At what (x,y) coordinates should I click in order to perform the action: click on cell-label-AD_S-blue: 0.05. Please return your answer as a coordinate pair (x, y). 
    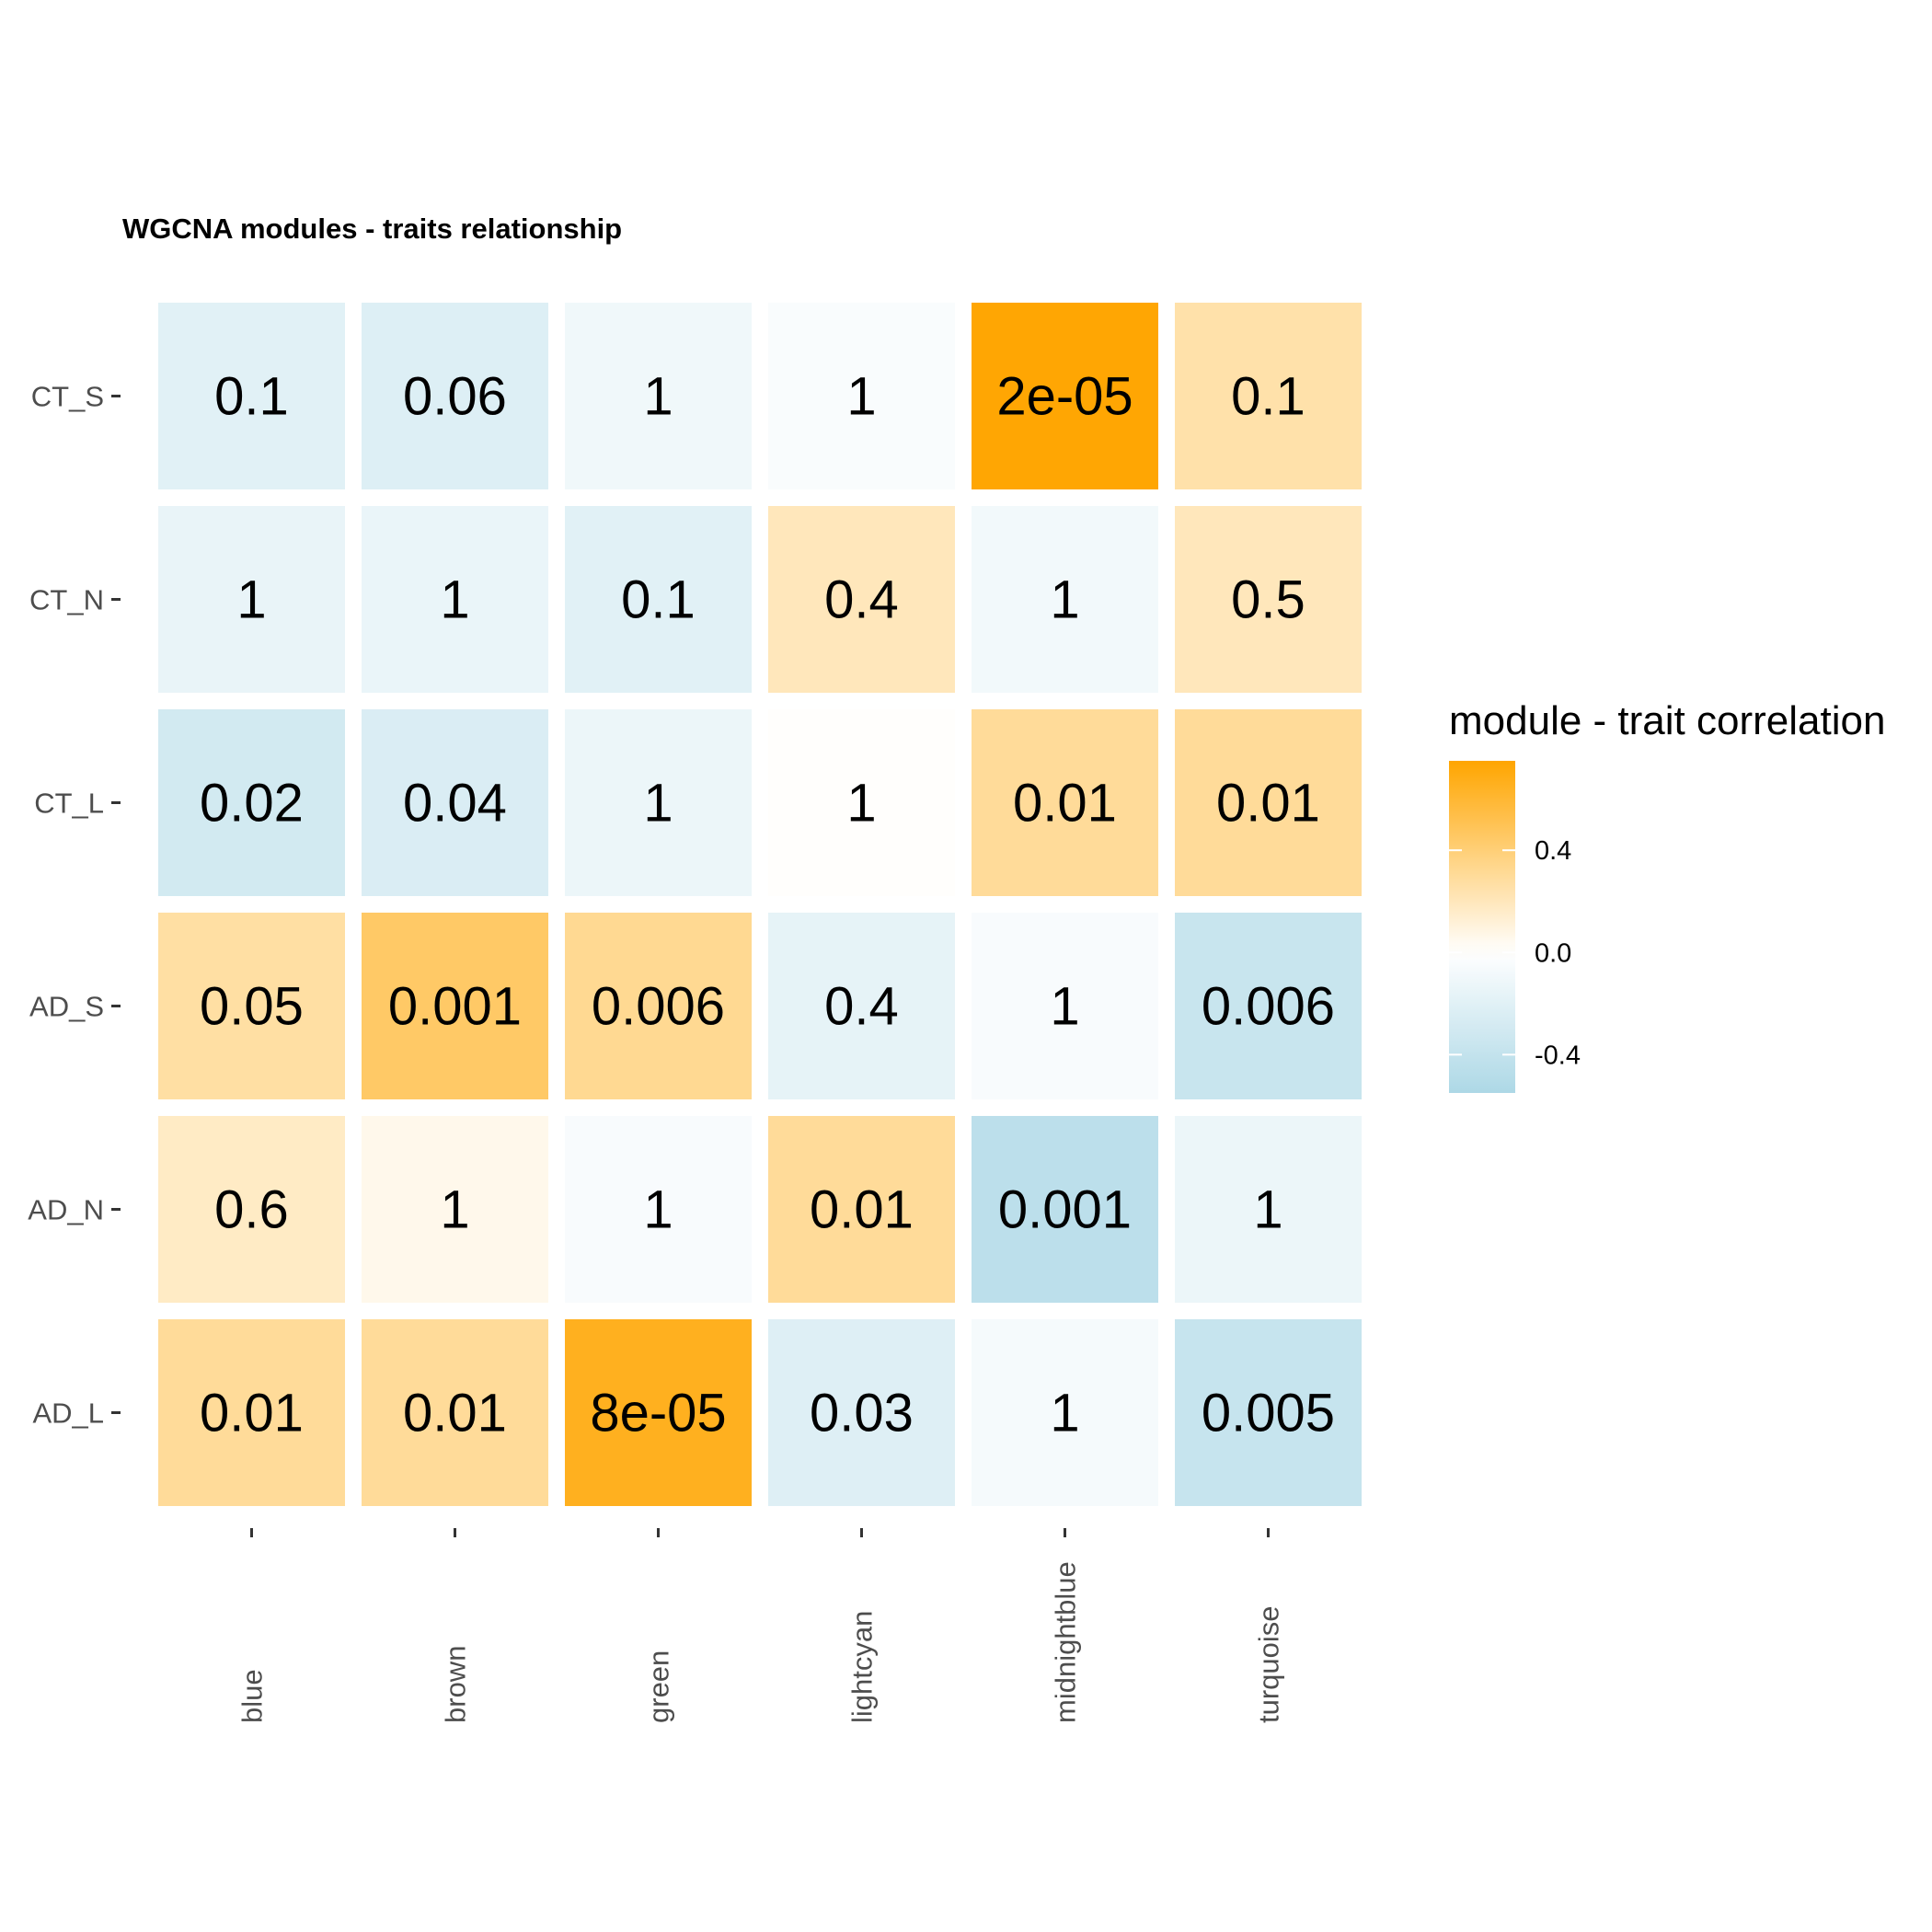
    Looking at the image, I should click on (252, 1007).